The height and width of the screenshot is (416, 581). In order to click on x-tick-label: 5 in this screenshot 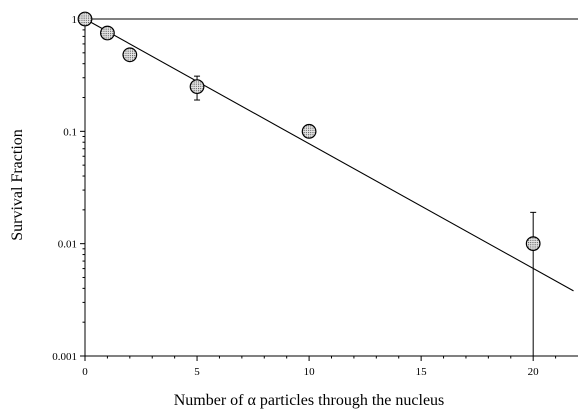, I will do `click(197, 372)`.